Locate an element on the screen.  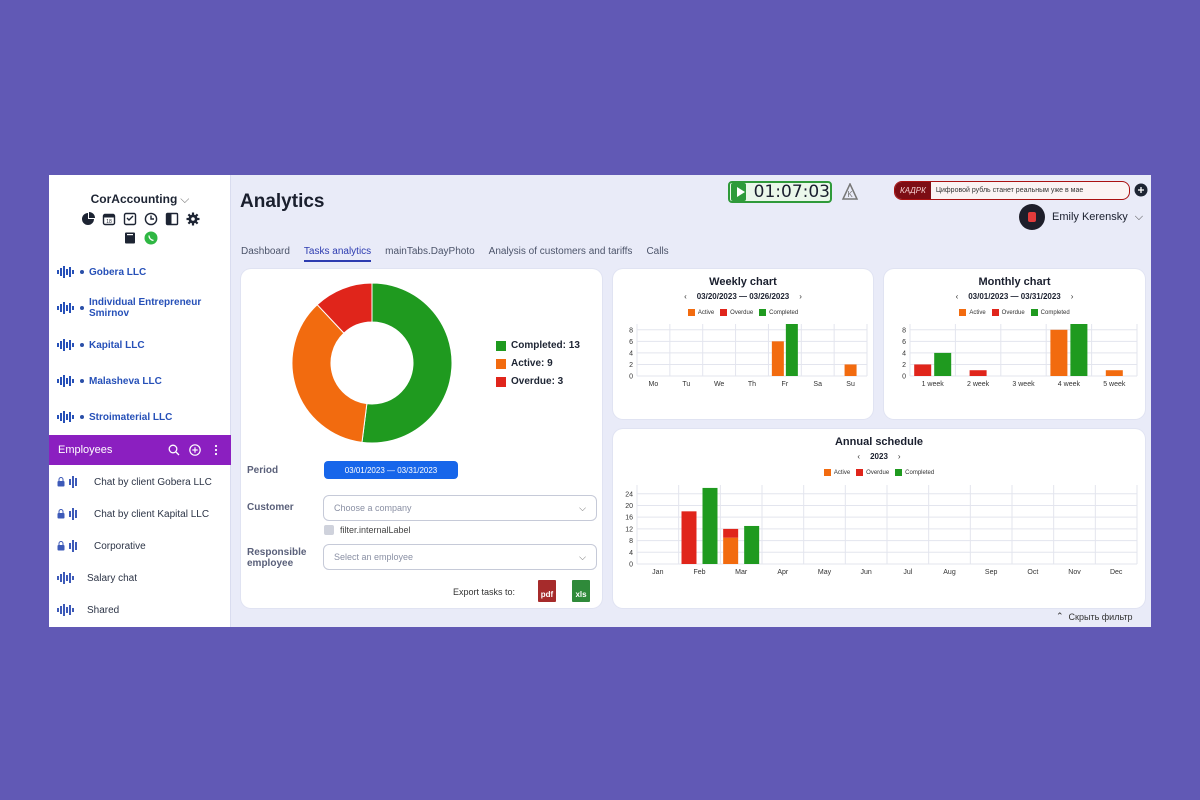
chat-item: Chat by client Kapital LLC is located at coordinates (133, 514).